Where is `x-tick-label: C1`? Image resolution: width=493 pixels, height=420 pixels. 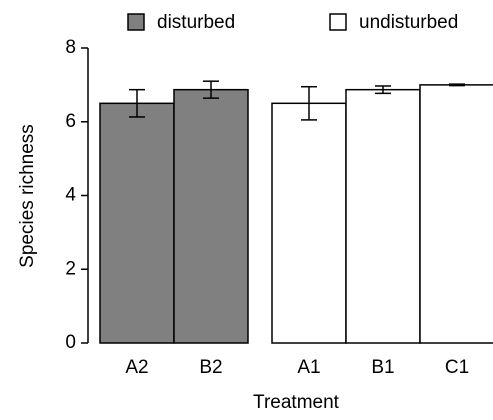 x-tick-label: C1 is located at coordinates (457, 367).